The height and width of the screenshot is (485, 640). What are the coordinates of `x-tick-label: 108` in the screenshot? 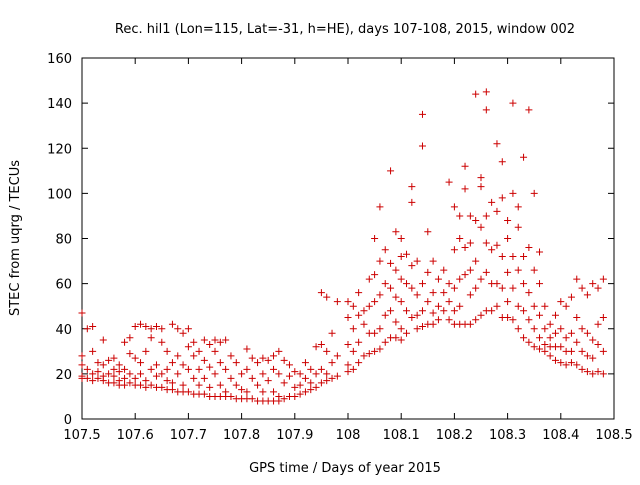 It's located at (348, 435).